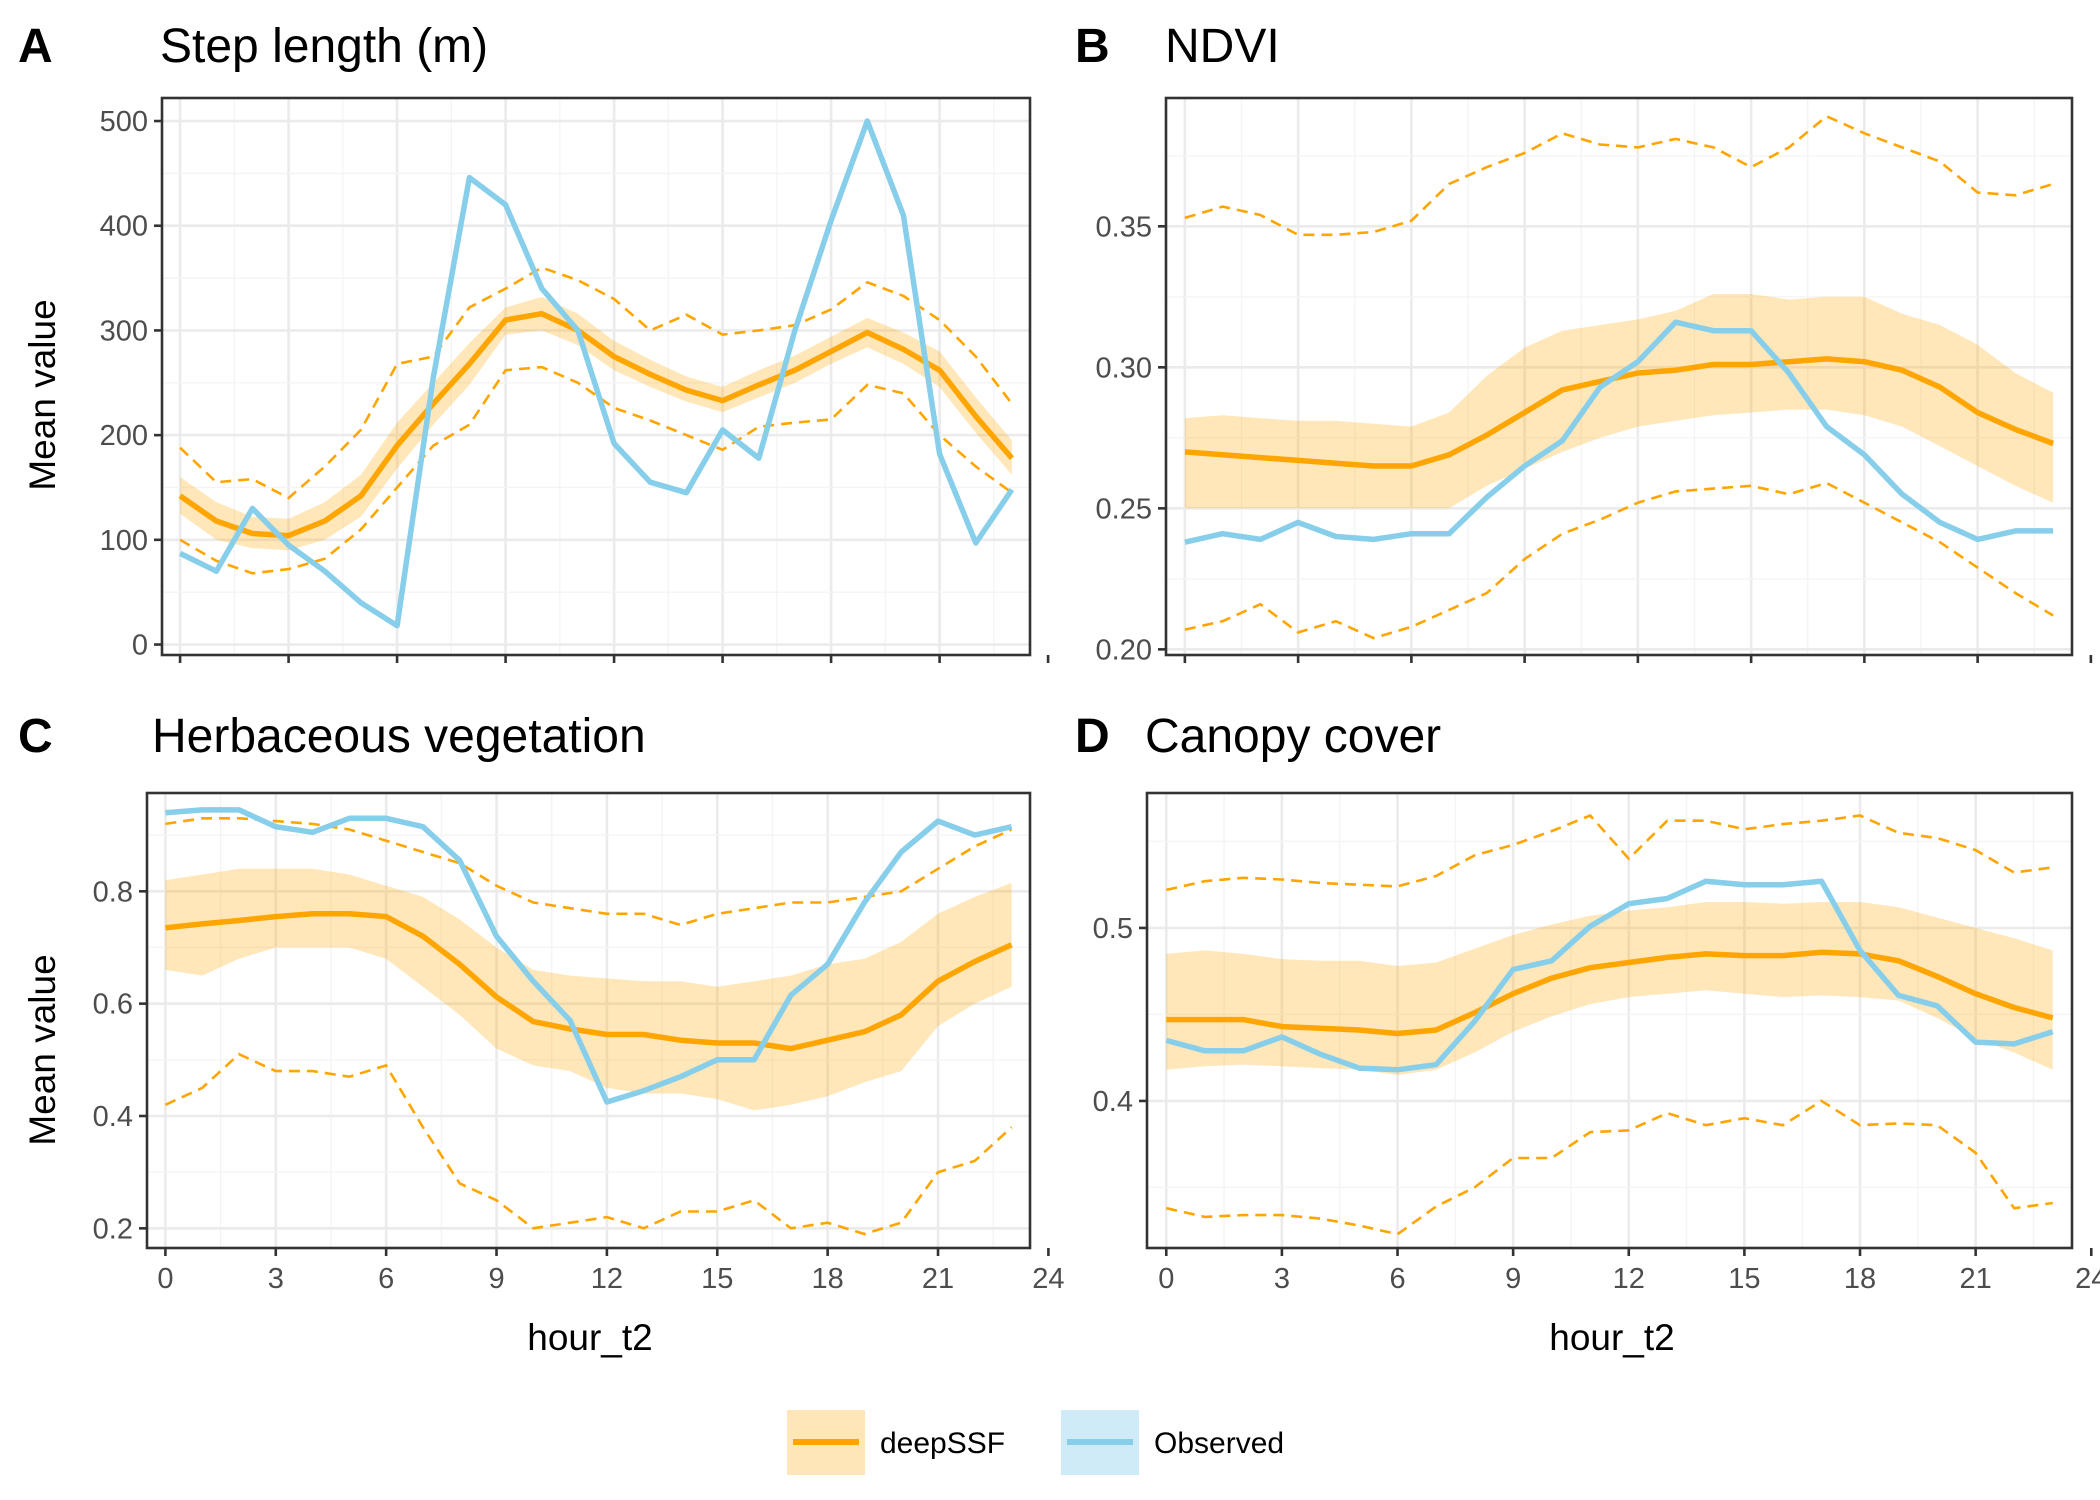  I want to click on panel-letter-c: C, so click(35, 736).